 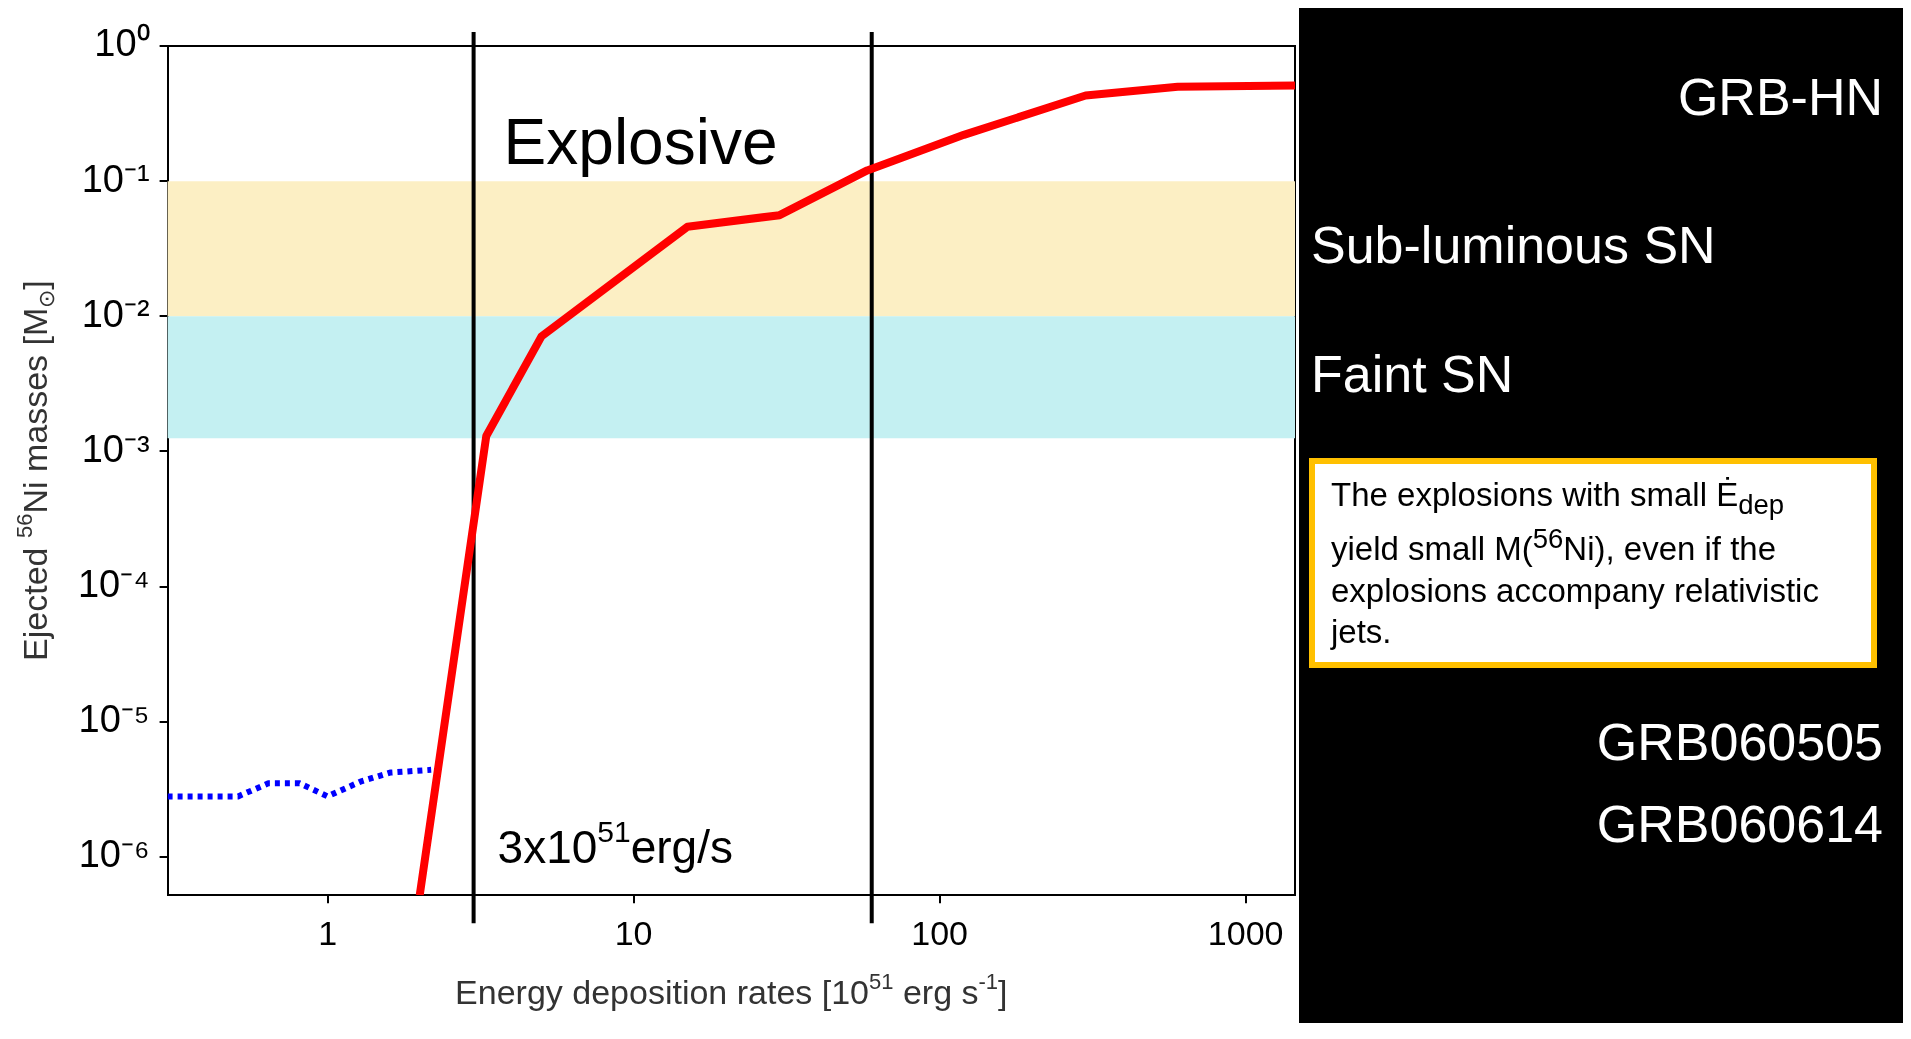 What do you see at coordinates (1780, 97) in the screenshot?
I see `text: GRB-HN` at bounding box center [1780, 97].